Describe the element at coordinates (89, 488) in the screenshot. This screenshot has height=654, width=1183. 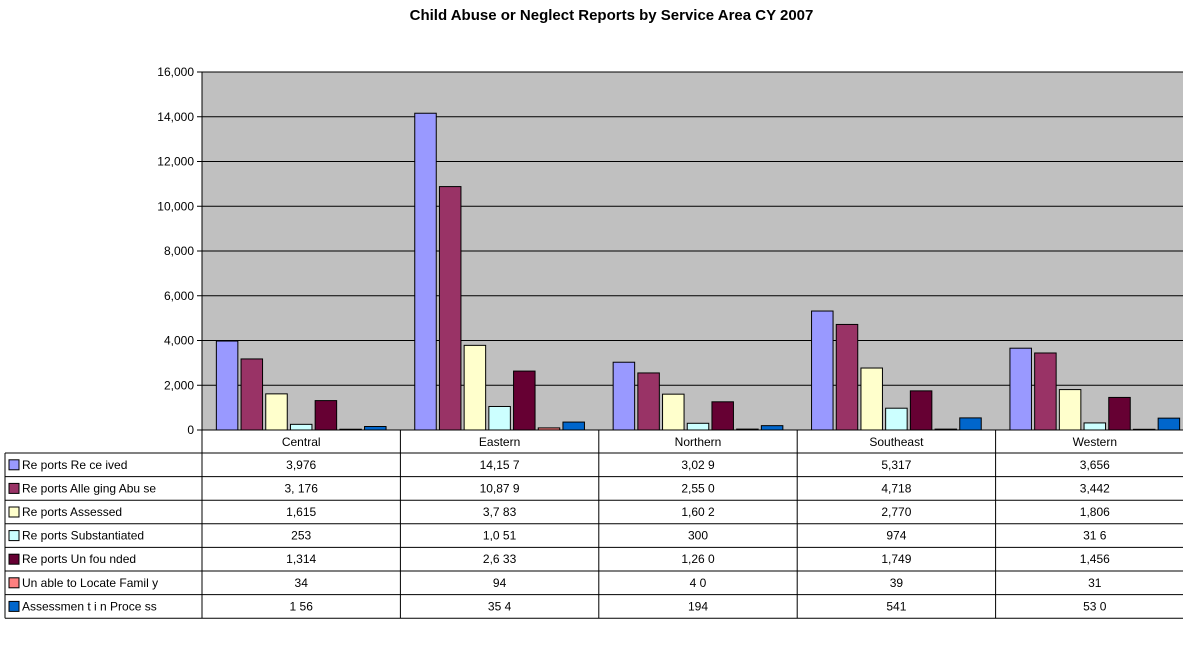
I see `legend-label: Re ports Alle ging Abu se` at that location.